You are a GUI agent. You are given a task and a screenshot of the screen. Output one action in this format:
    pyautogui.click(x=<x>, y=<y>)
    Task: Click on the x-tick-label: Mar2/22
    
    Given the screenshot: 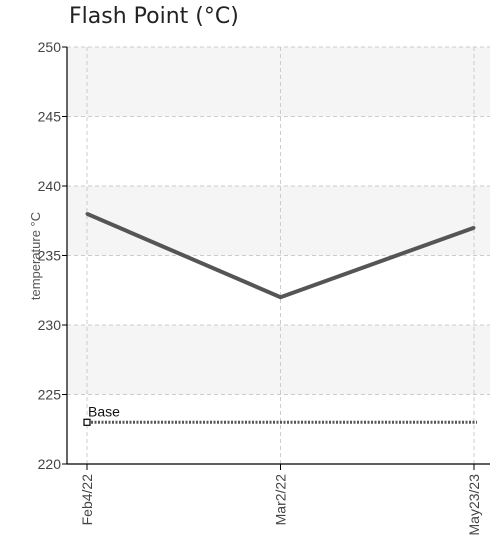 What is the action you would take?
    pyautogui.click(x=281, y=500)
    